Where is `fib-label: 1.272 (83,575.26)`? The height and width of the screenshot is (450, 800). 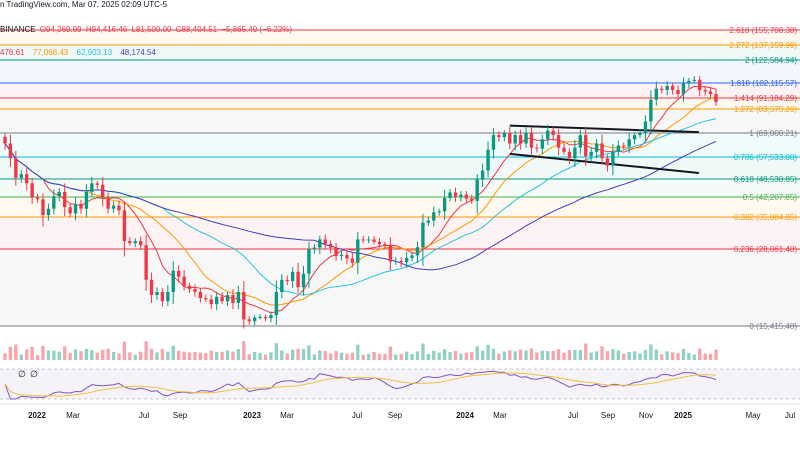 fib-label: 1.272 (83,575.26) is located at coordinates (765, 109).